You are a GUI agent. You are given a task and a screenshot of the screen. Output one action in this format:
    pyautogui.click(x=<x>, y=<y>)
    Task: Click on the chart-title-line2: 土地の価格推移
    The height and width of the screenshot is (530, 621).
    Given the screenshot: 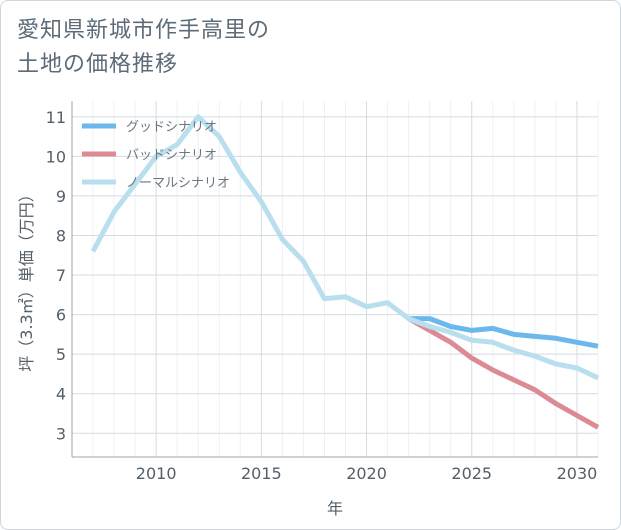 What is the action you would take?
    pyautogui.click(x=98, y=64)
    